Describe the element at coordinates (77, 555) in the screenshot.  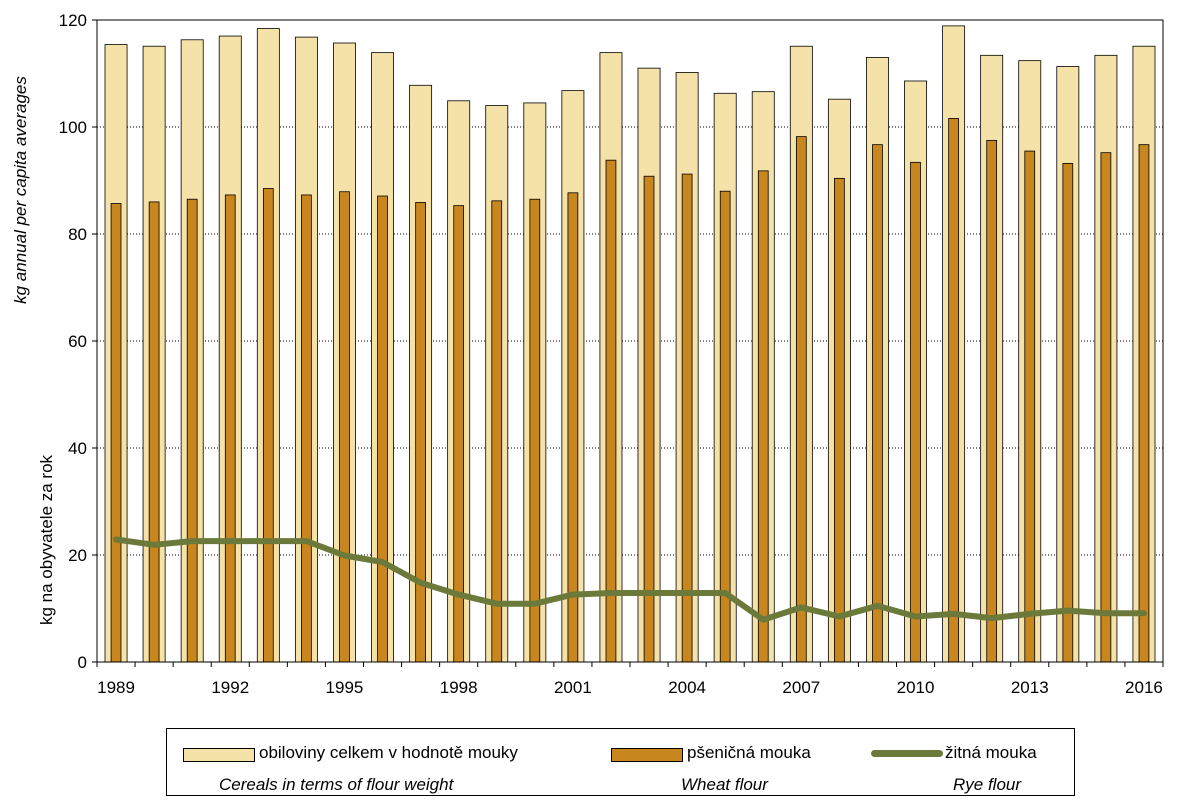
I see `y-tick-label: 20` at that location.